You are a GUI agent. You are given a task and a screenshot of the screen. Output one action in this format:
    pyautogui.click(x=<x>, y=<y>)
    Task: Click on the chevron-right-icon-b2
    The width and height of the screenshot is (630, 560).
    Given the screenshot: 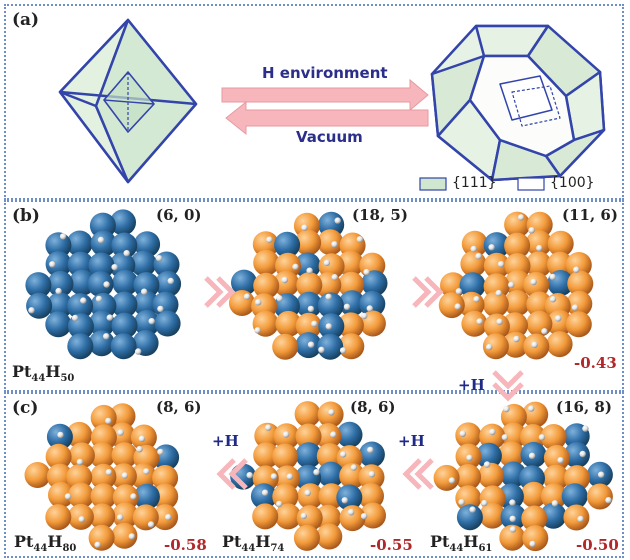 What is the action you would take?
    pyautogui.click(x=428, y=292)
    